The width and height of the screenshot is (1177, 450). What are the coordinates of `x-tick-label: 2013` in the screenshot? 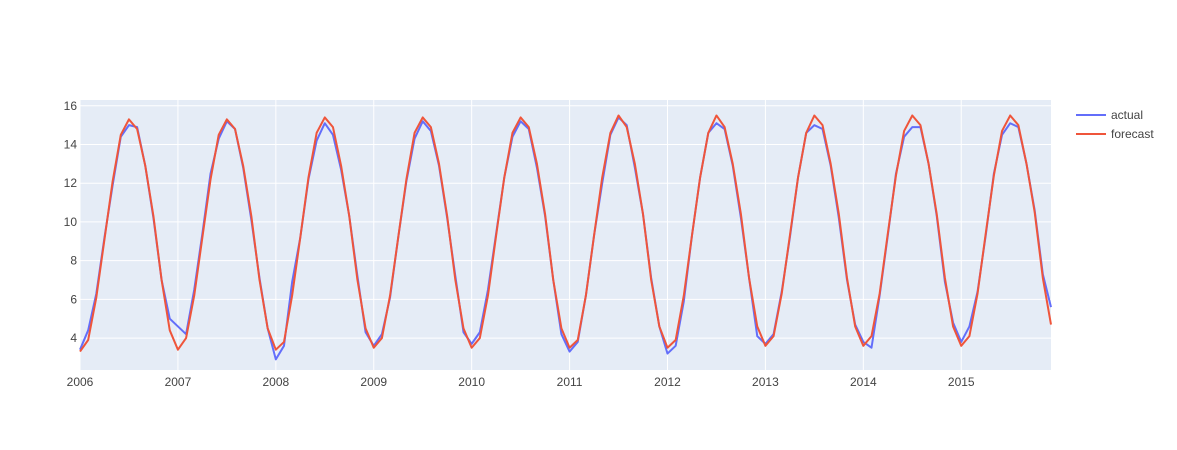 It's located at (765, 382).